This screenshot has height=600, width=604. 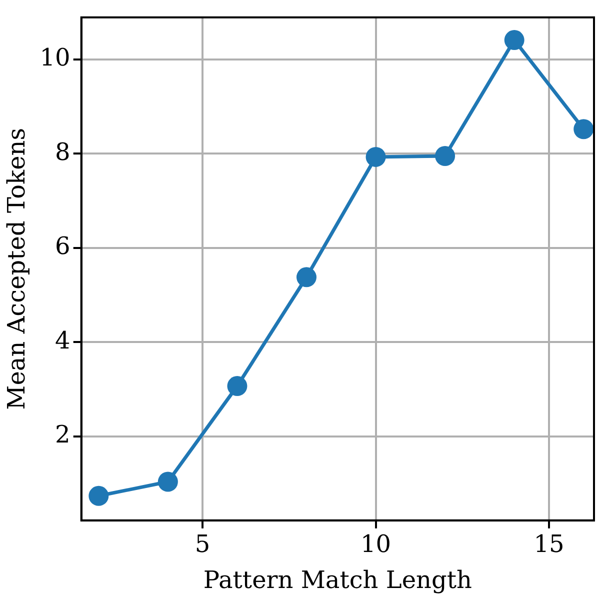 What do you see at coordinates (62, 246) in the screenshot?
I see `y-tick-label: 6` at bounding box center [62, 246].